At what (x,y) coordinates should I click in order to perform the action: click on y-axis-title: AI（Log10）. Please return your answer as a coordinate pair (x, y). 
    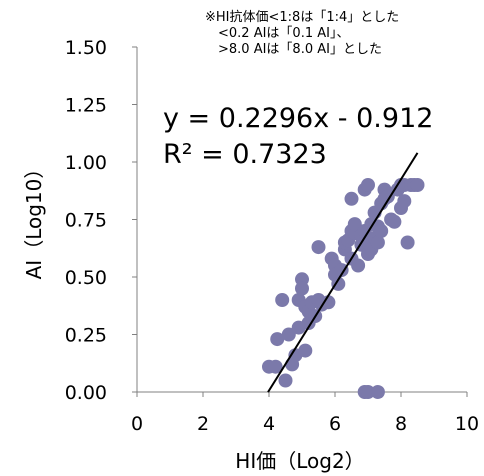
    Looking at the image, I should click on (34, 219).